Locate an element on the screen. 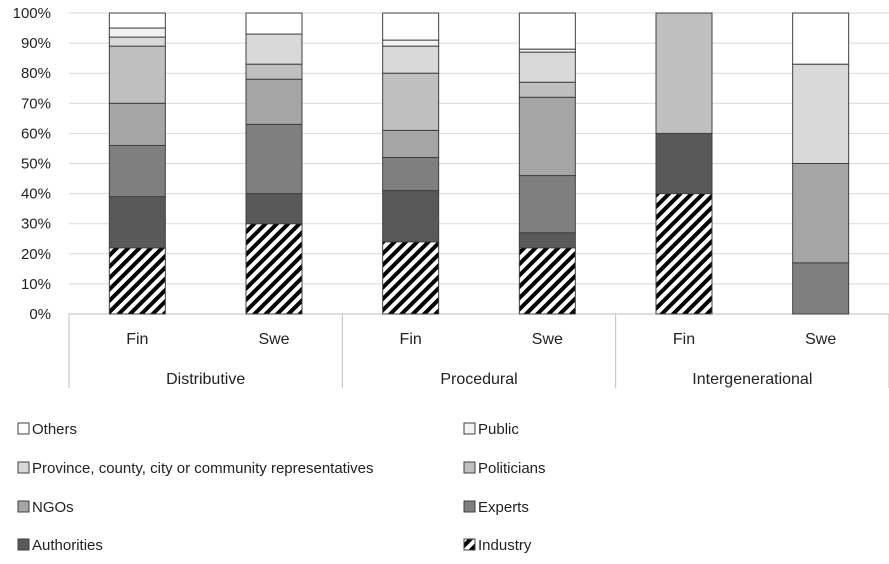 Image resolution: width=889 pixels, height=564 pixels. x-group-label: Intergenerational is located at coordinates (752, 379).